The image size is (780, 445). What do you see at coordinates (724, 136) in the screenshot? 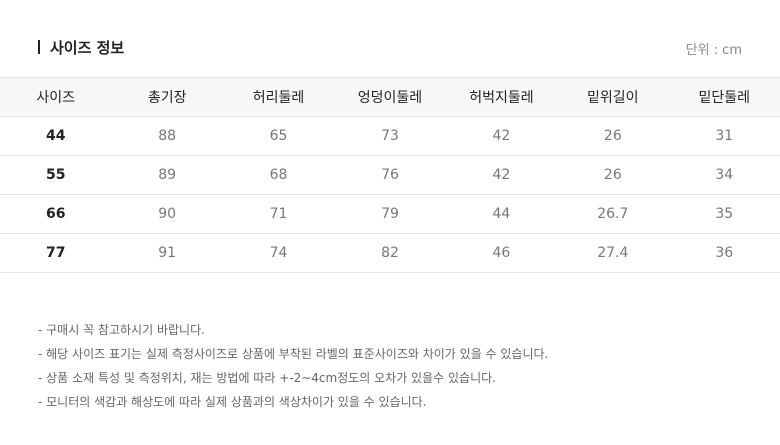
I see `value-cell: 31` at bounding box center [724, 136].